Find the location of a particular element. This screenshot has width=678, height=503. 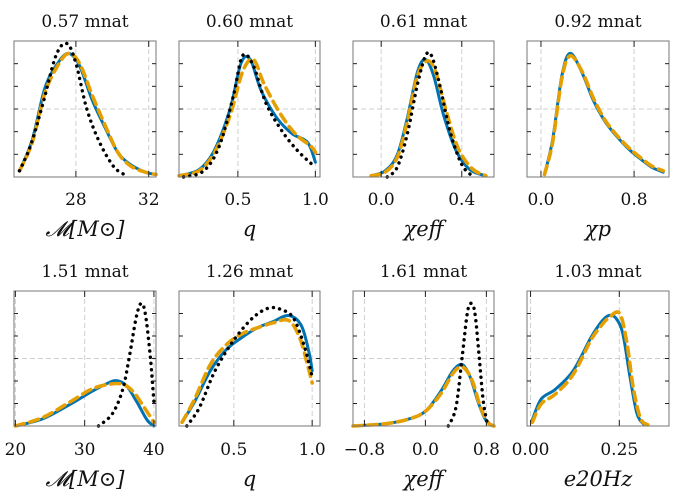

panel-7-xtick-label-0: −0.8 is located at coordinates (364, 450).